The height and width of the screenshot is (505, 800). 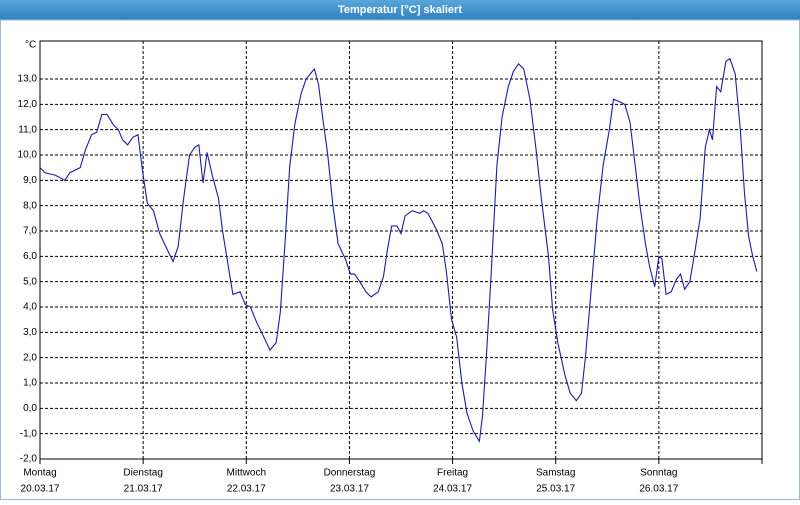 What do you see at coordinates (39, 473) in the screenshot?
I see `x-tick-label: Montag` at bounding box center [39, 473].